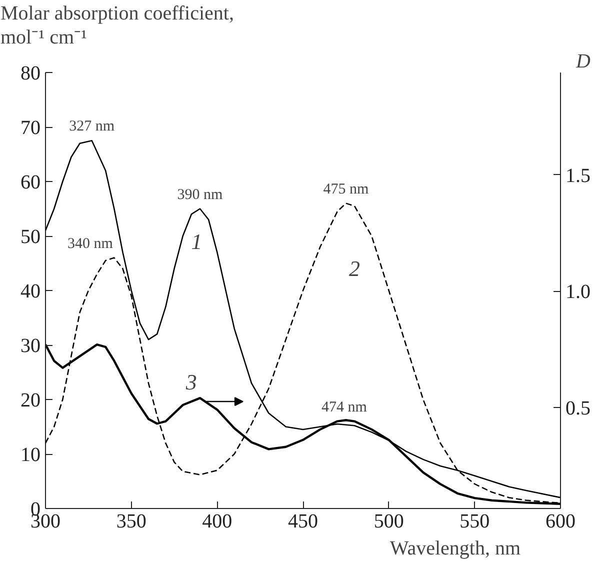 This screenshot has width=604, height=564. Describe the element at coordinates (30, 73) in the screenshot. I see `y-tick-label: 80` at that location.